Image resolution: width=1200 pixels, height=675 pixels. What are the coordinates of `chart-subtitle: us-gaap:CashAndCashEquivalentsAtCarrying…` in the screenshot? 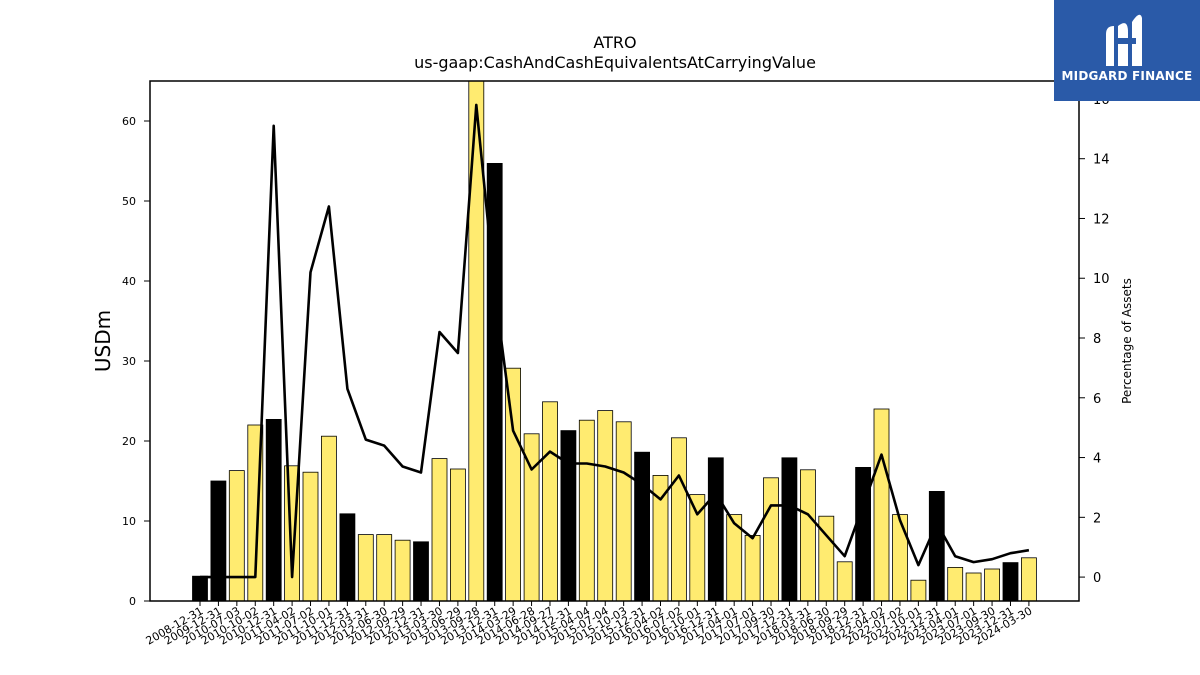 It's located at (615, 62).